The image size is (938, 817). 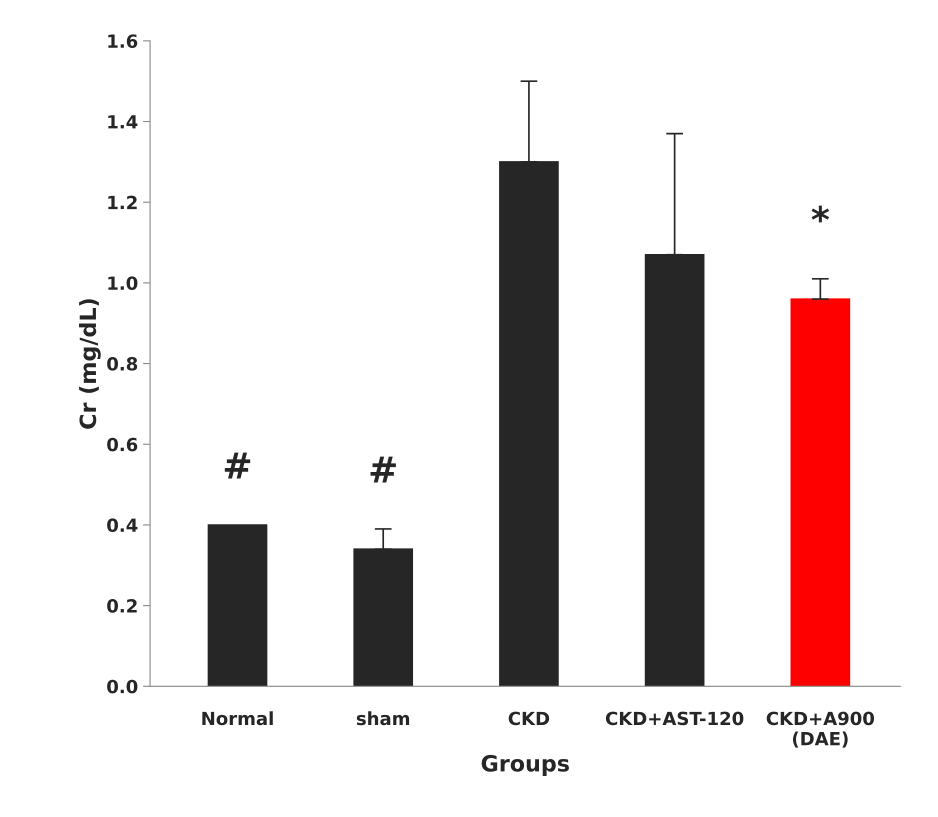 What do you see at coordinates (123, 121) in the screenshot?
I see `y-tick-label: 1.4` at bounding box center [123, 121].